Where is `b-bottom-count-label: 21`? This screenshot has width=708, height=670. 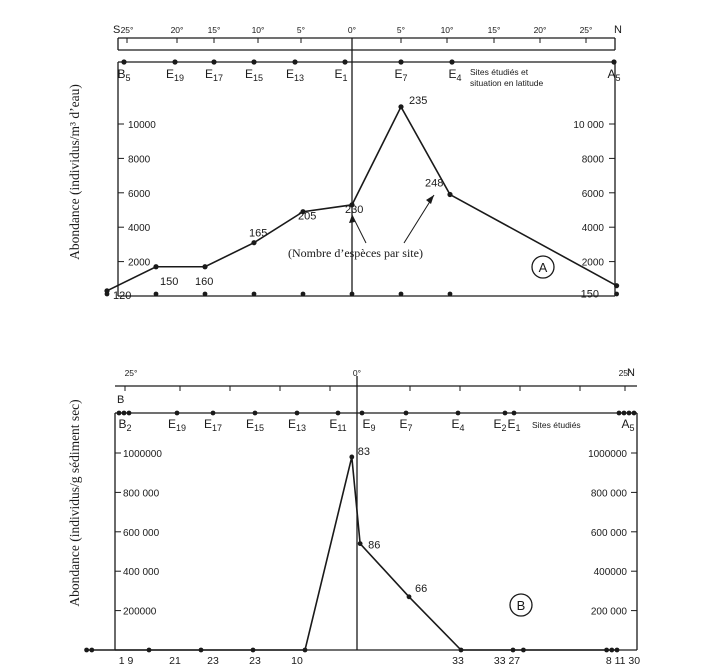 b-bottom-count-label: 21 is located at coordinates (175, 661).